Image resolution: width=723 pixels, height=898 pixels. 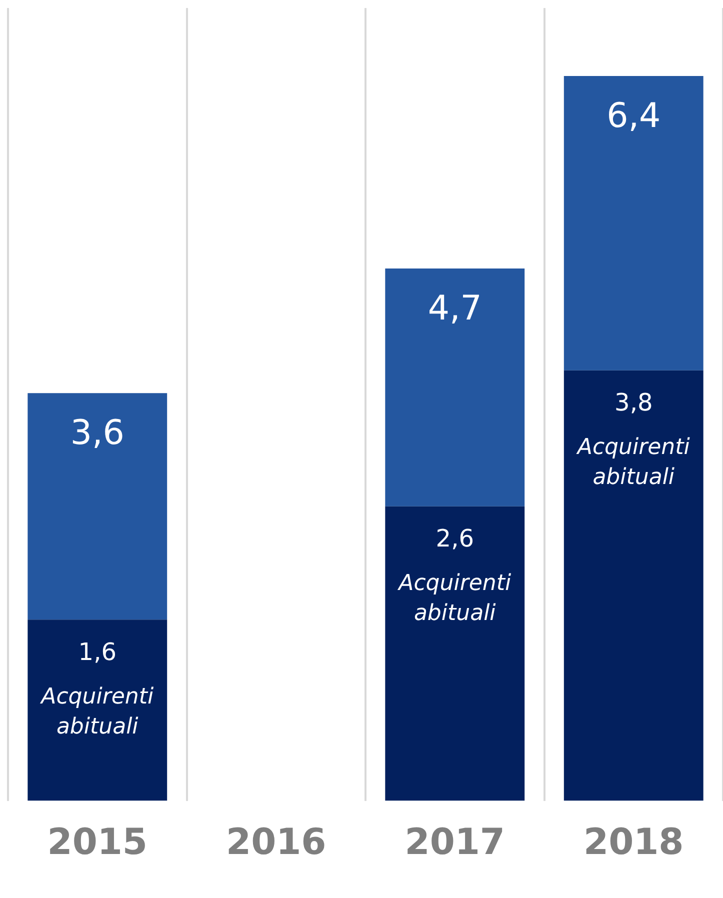 I want to click on x-tick-label: 2016, so click(x=276, y=842).